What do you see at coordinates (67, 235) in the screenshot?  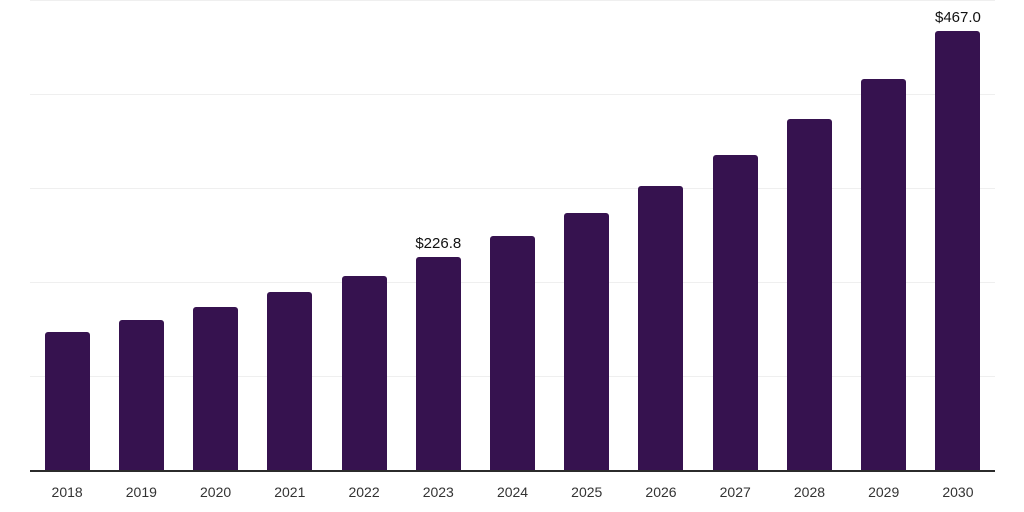 I see `bar-column-2018` at bounding box center [67, 235].